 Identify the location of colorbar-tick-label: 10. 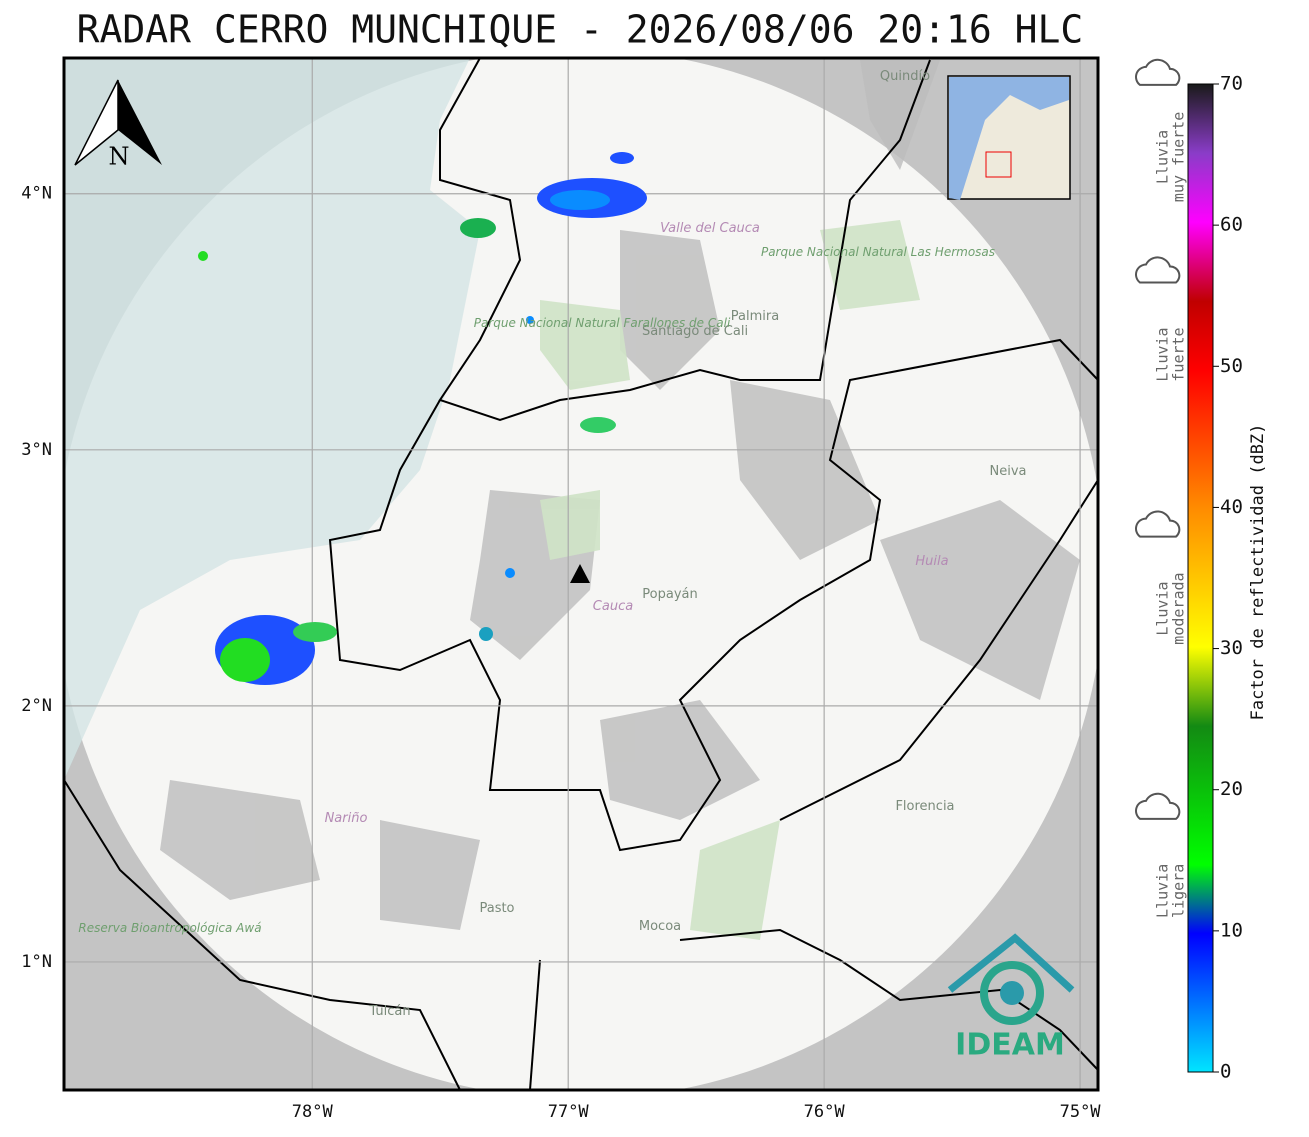
(1231, 930).